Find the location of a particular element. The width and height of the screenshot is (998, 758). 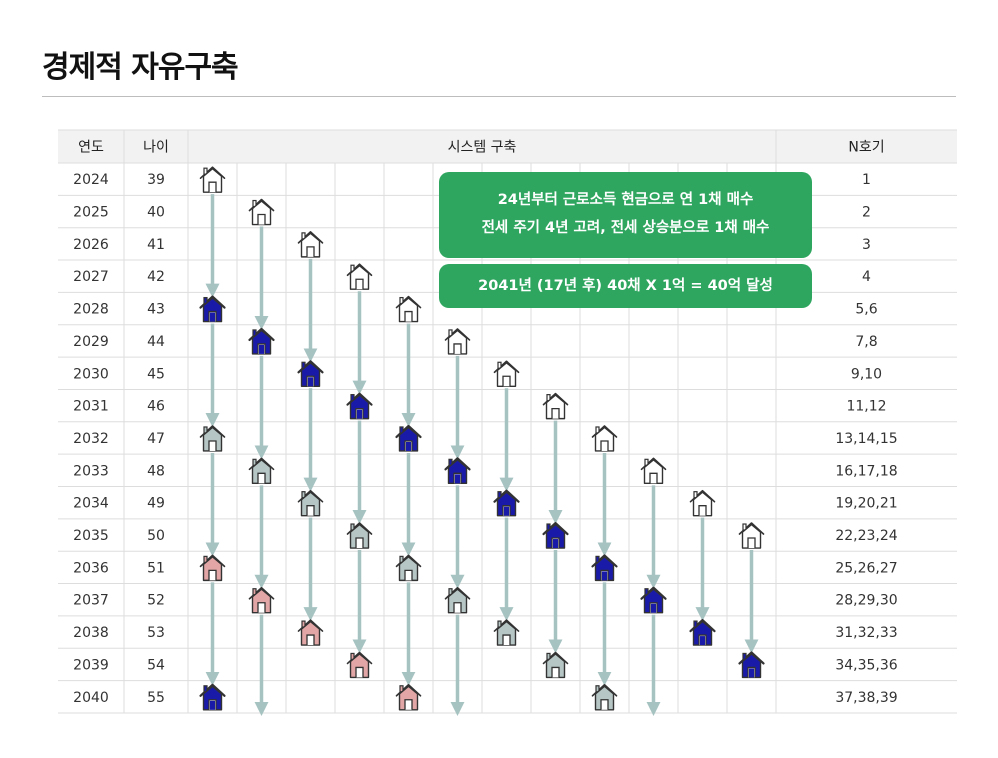

unit-cell: 16,17,18 is located at coordinates (866, 471).